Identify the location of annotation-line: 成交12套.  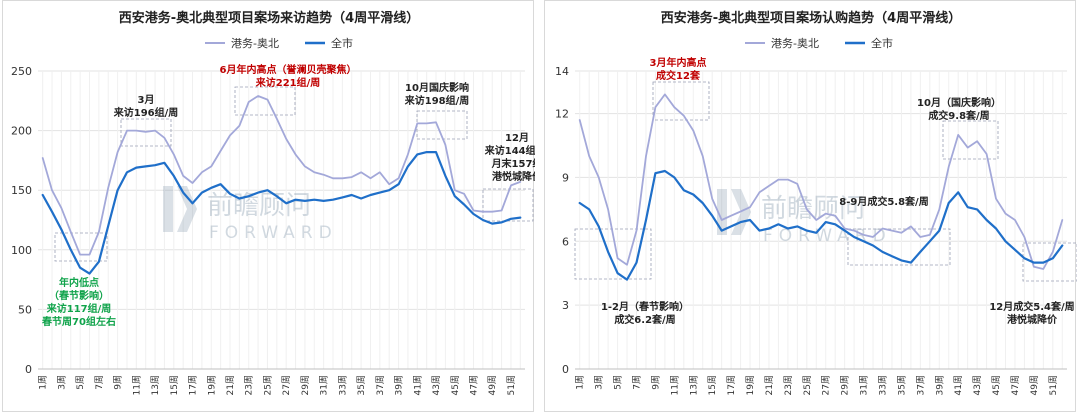
(678, 75).